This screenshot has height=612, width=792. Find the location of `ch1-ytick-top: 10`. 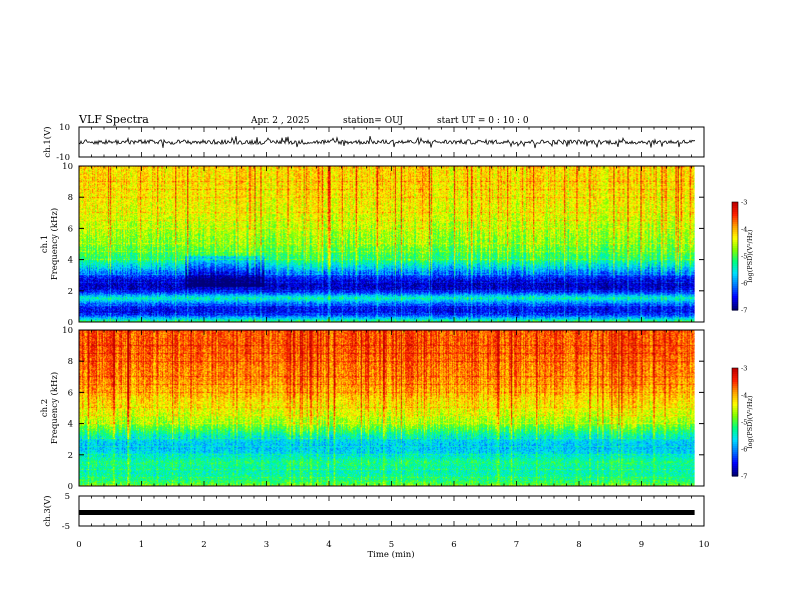

ch1-ytick-top: 10 is located at coordinates (64, 128).